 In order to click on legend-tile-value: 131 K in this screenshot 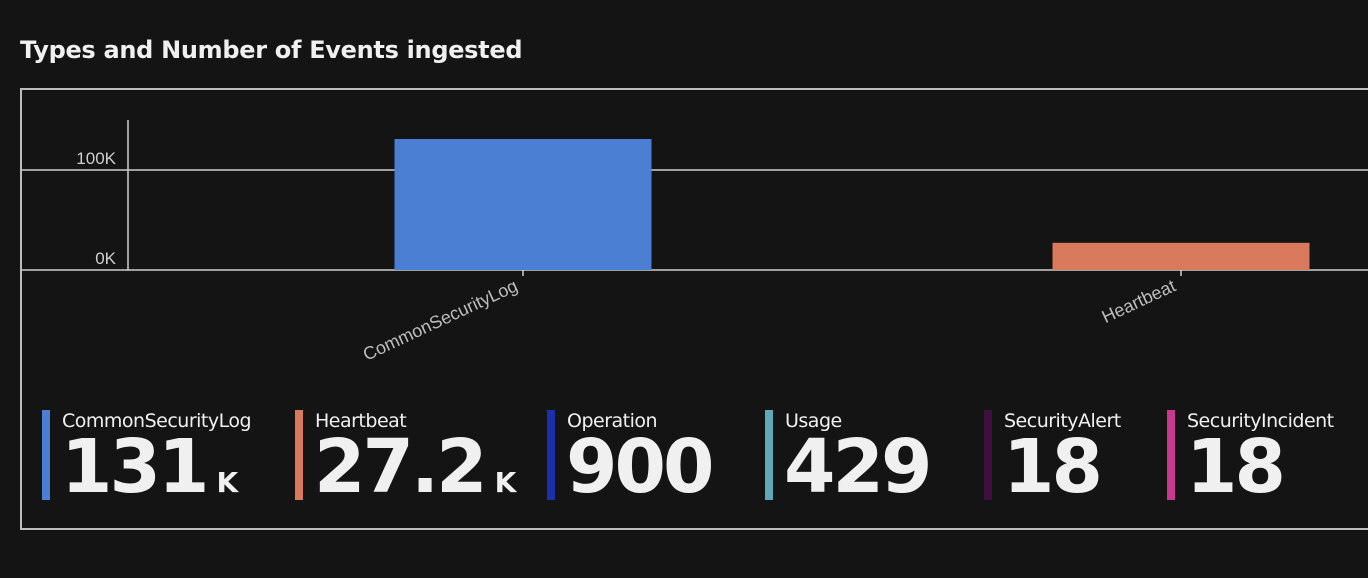, I will do `click(150, 467)`.